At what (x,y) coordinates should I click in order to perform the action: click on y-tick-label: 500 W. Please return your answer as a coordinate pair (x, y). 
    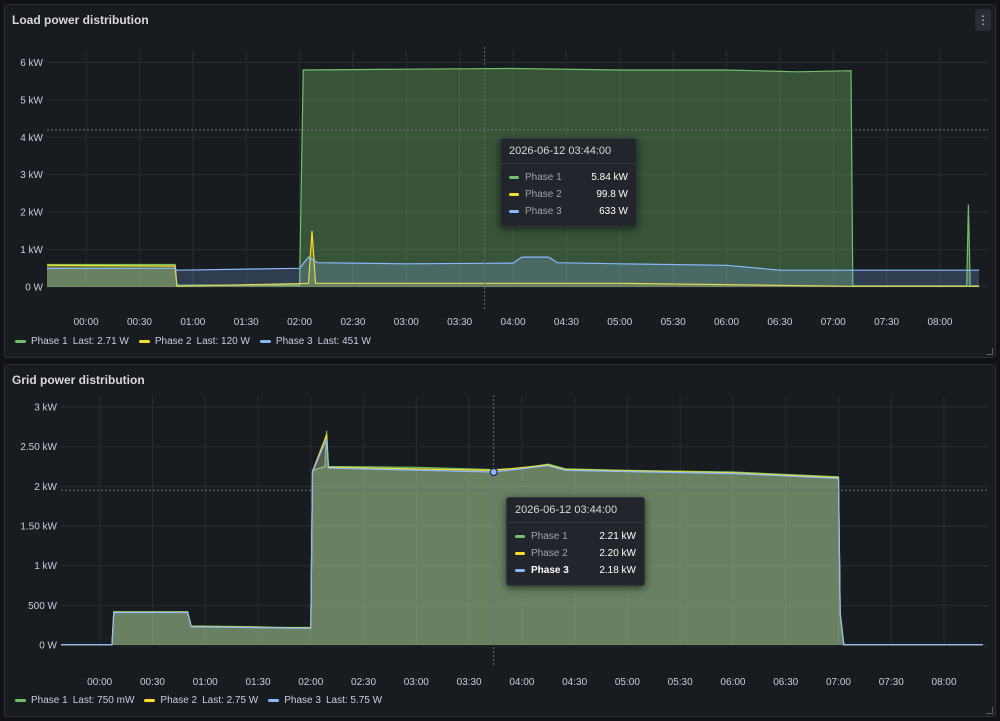
    Looking at the image, I should click on (42, 606).